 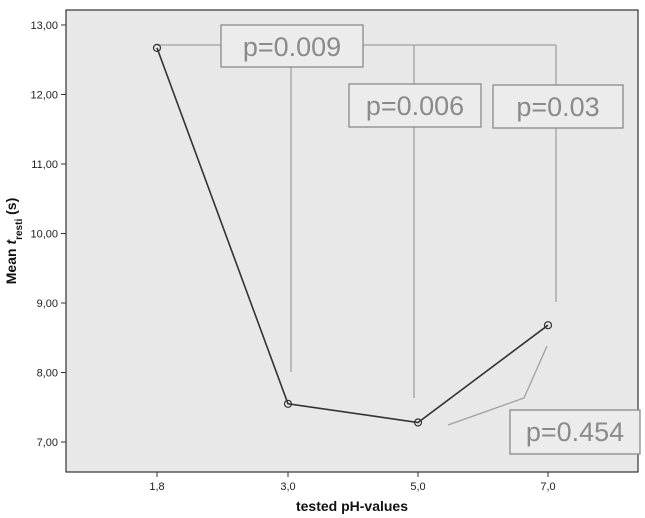 I want to click on x-axis-title: tested pH-values, so click(x=352, y=506).